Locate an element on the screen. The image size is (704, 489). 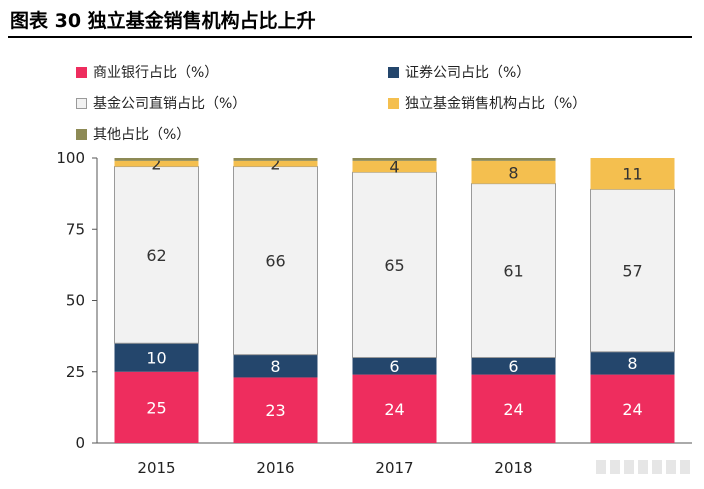
data-label-direct: 66 is located at coordinates (275, 261).